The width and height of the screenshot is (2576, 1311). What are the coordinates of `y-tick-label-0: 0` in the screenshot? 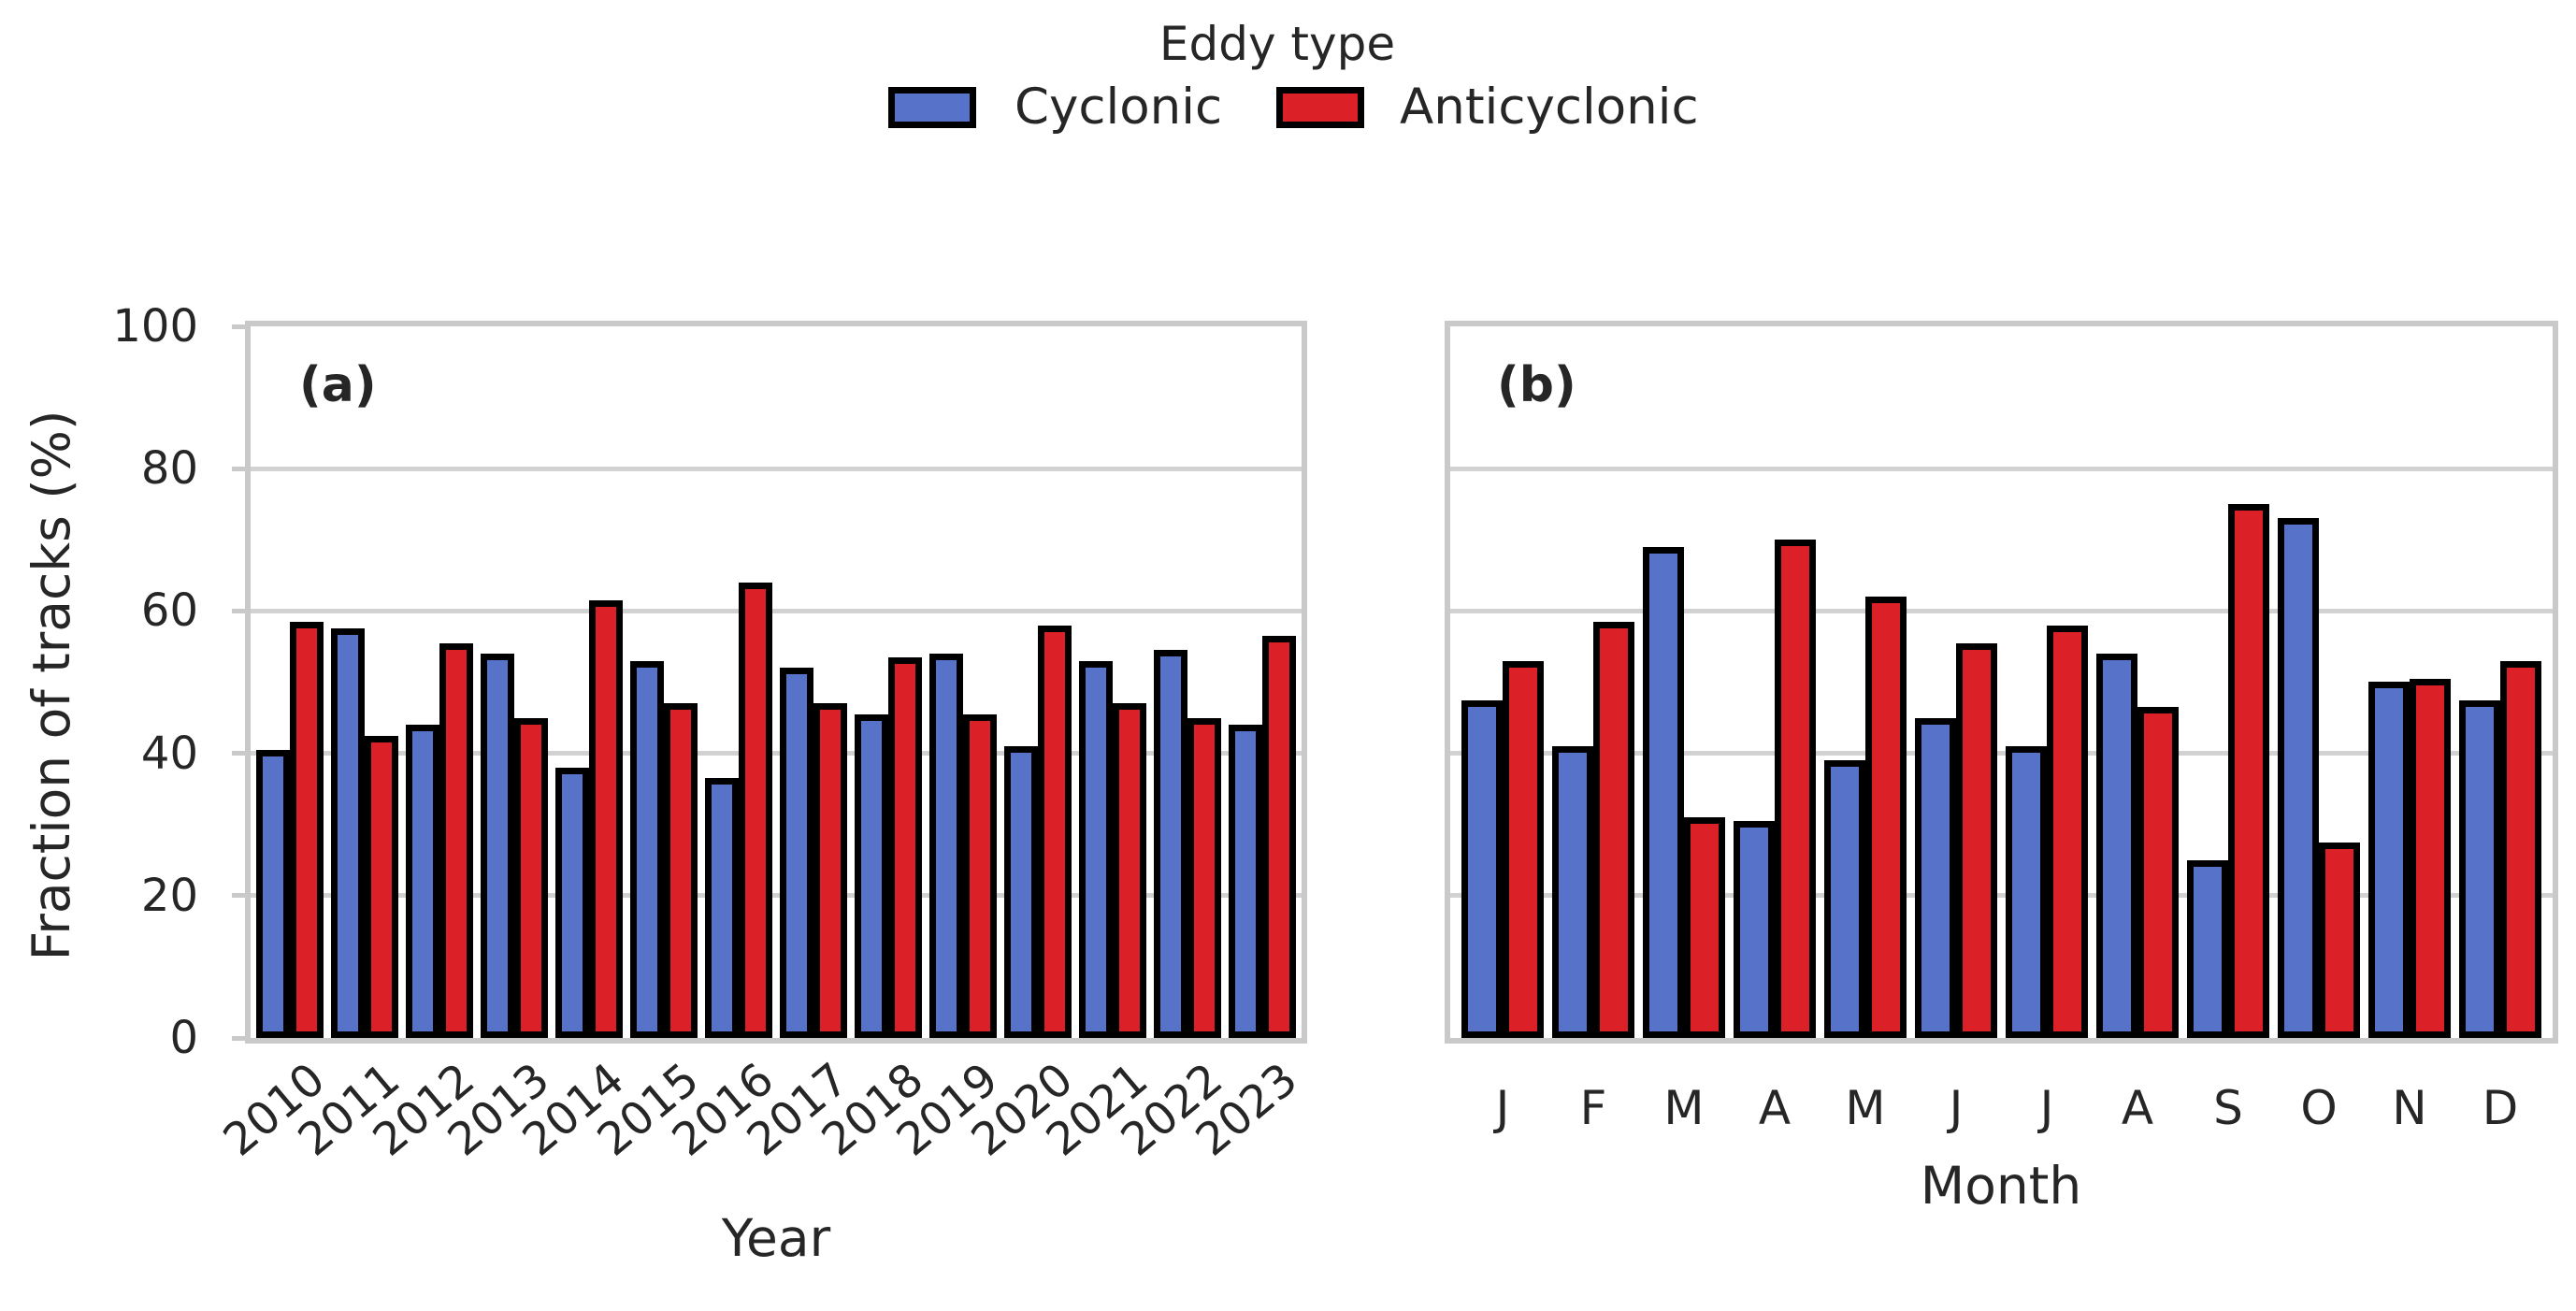 It's located at (184, 1038).